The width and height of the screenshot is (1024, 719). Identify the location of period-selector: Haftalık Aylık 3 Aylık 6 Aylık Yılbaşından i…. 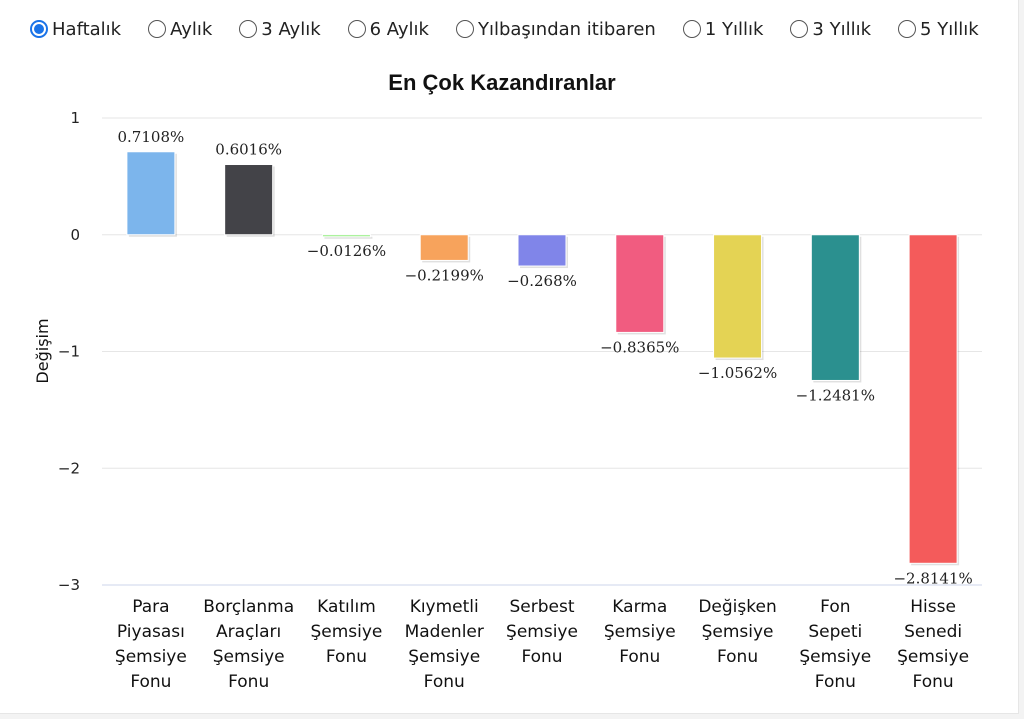
(504, 29).